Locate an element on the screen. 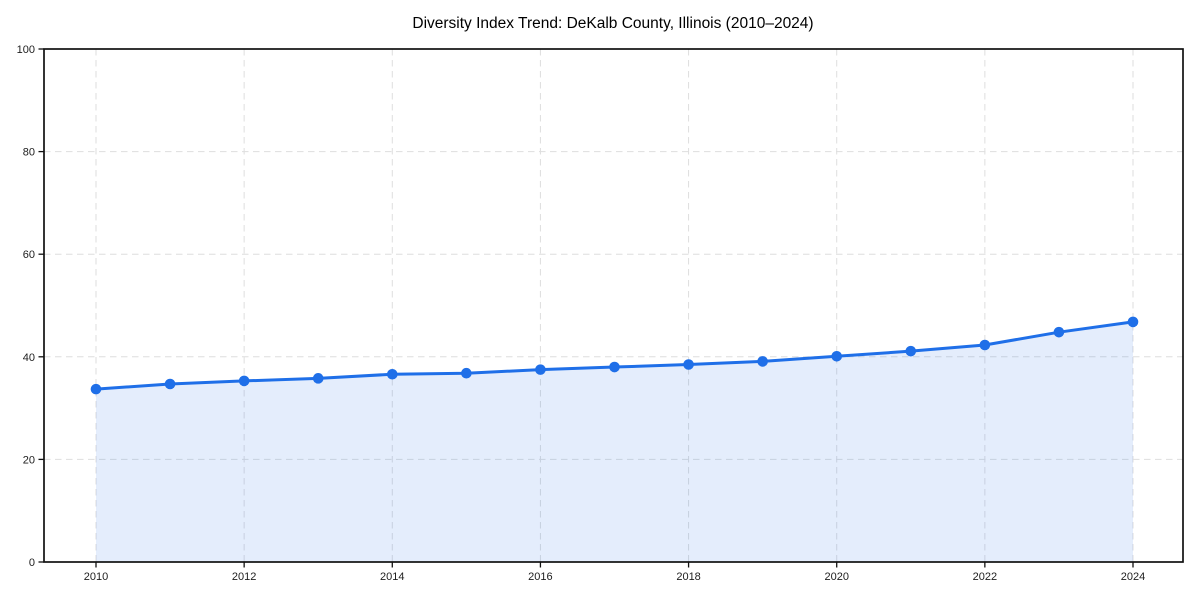  x-tick-label: 2014 is located at coordinates (392, 577).